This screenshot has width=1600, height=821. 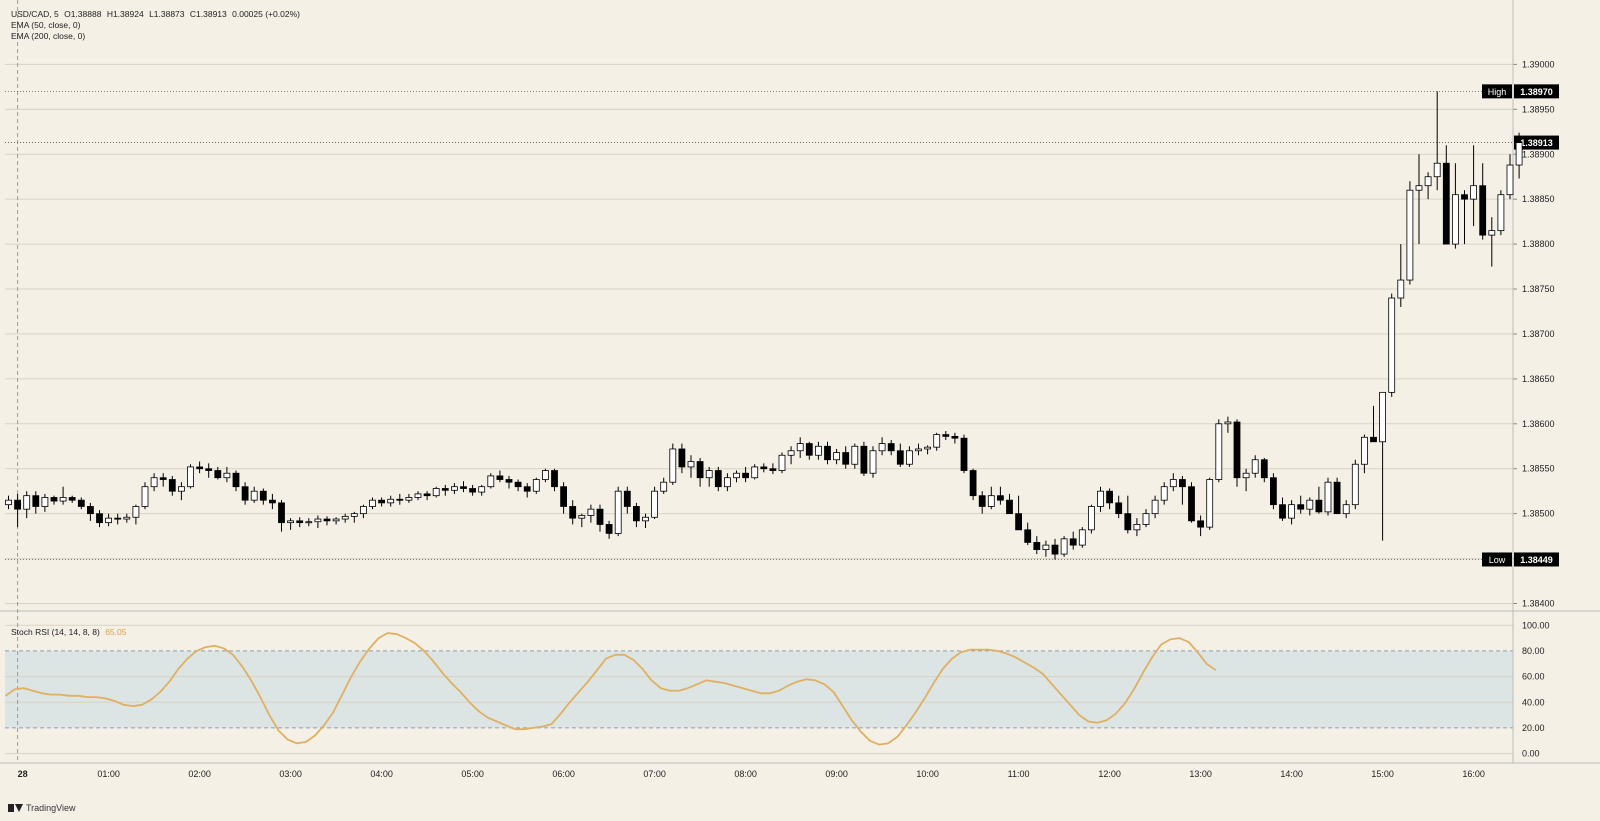 I want to click on stoch-tick-label: 60.00, so click(x=1533, y=677).